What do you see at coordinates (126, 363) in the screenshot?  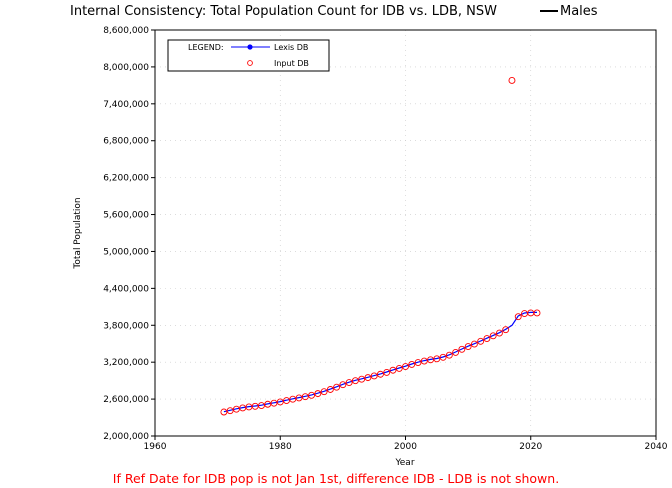 I see `y-tick-label: 3,200,000` at bounding box center [126, 363].